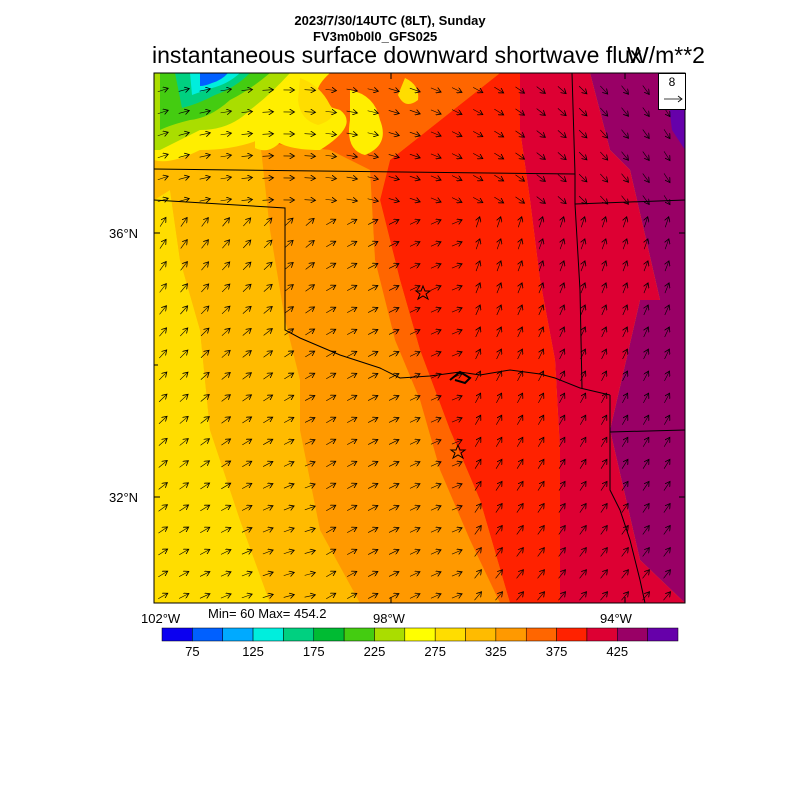  Describe the element at coordinates (267, 613) in the screenshot. I see `min-max-label: Min= 60 Max= 454.2` at that location.